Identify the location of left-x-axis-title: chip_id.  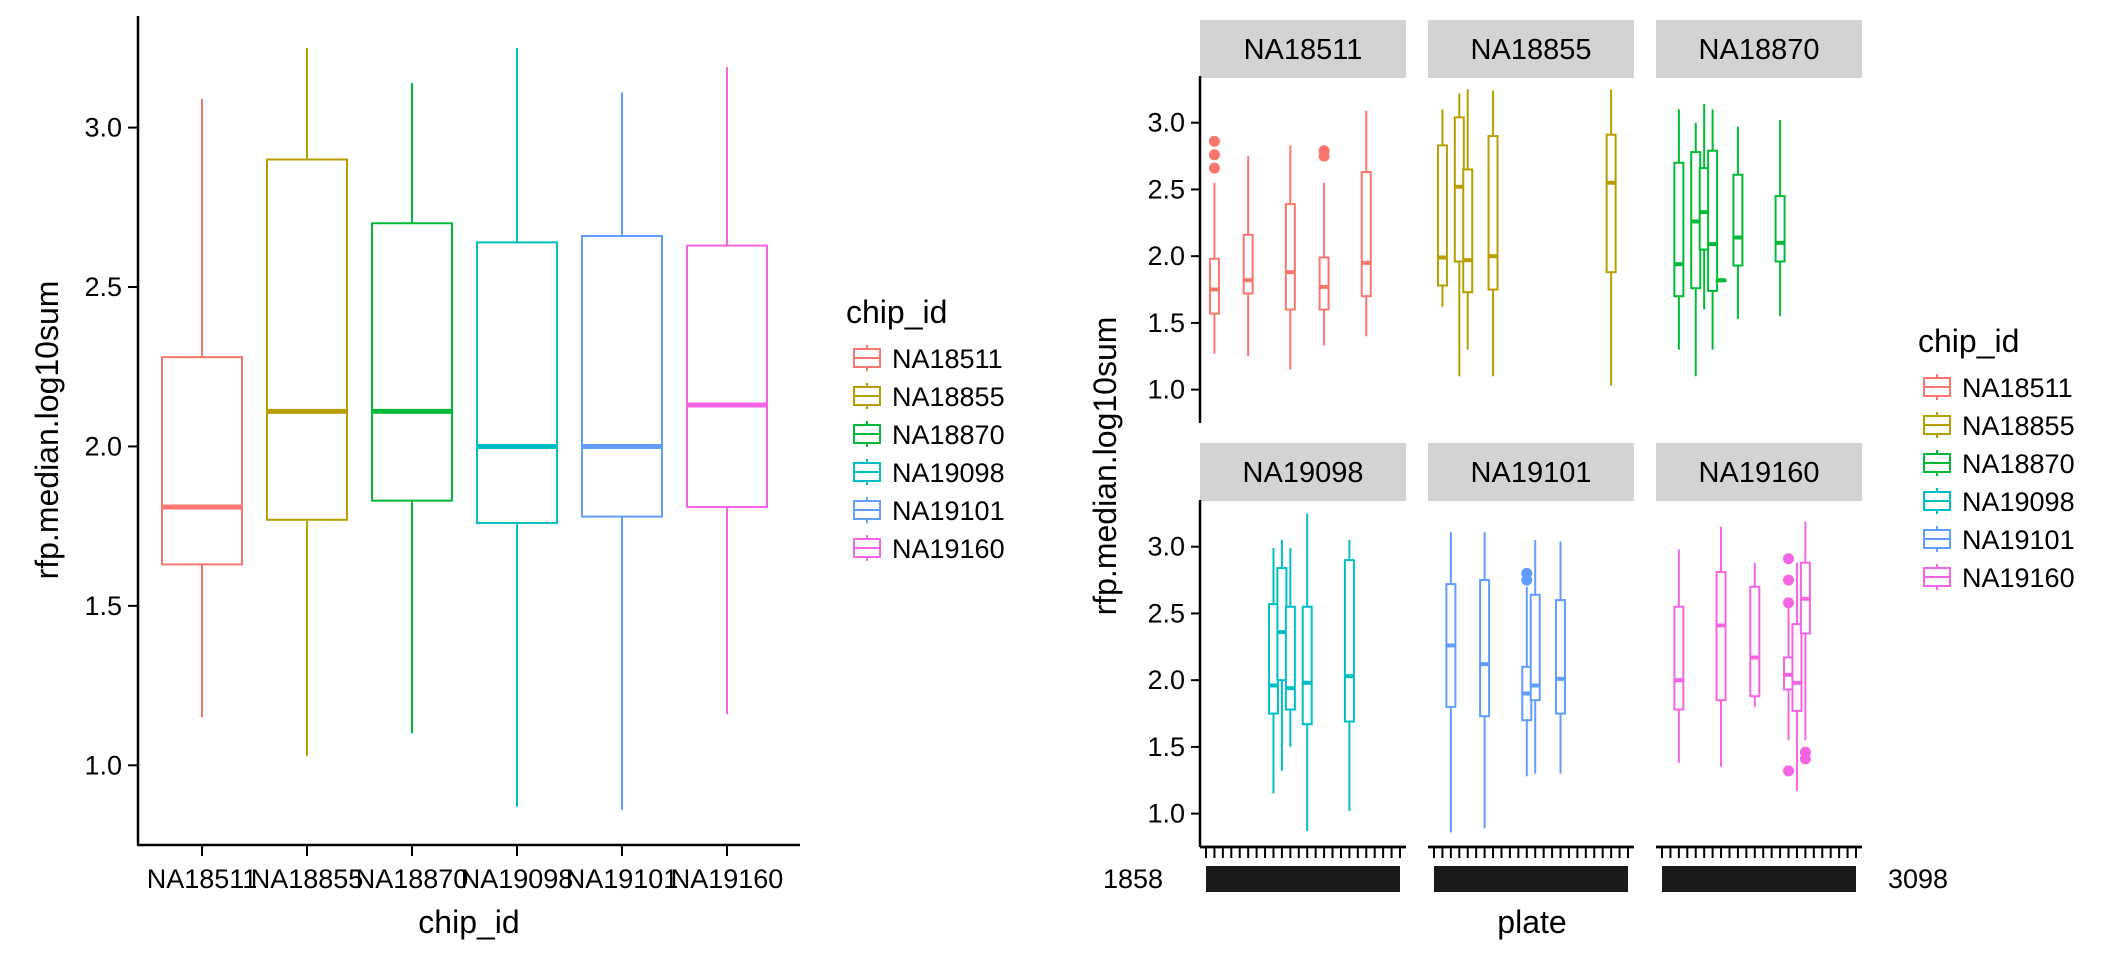
(468, 922).